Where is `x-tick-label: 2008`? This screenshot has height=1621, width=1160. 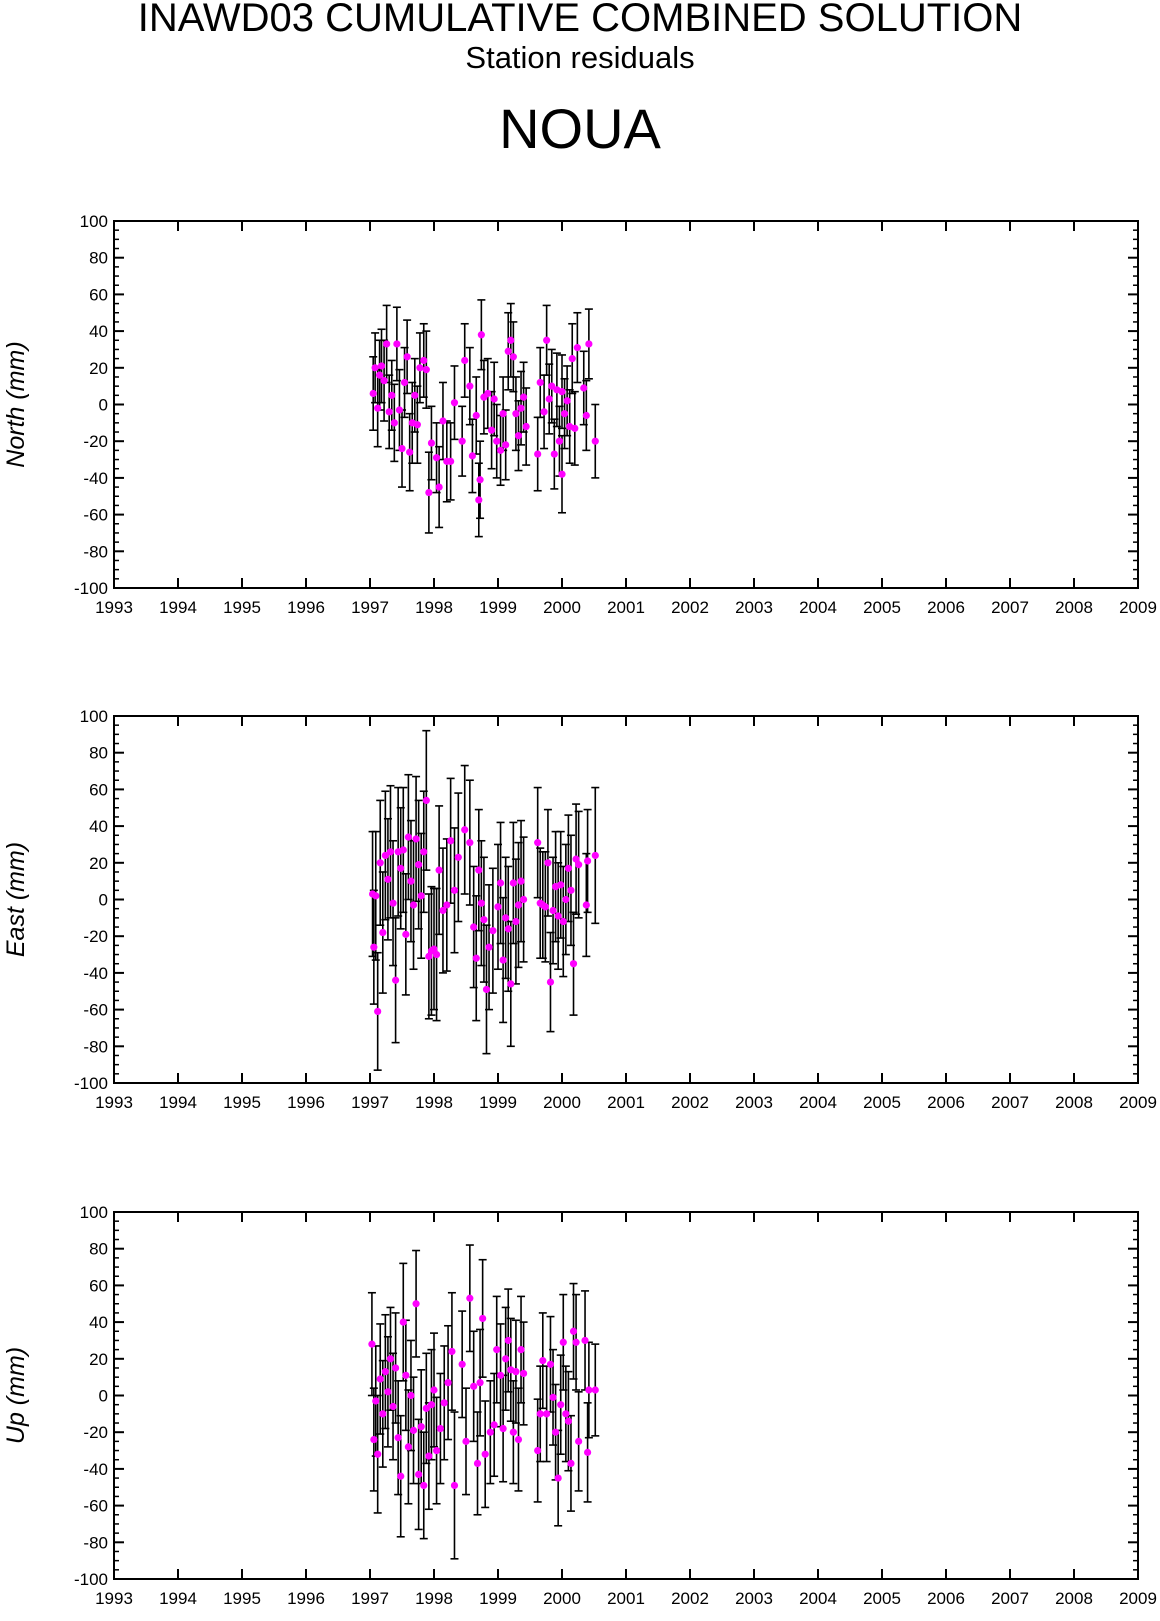
x-tick-label: 2008 is located at coordinates (1074, 1598).